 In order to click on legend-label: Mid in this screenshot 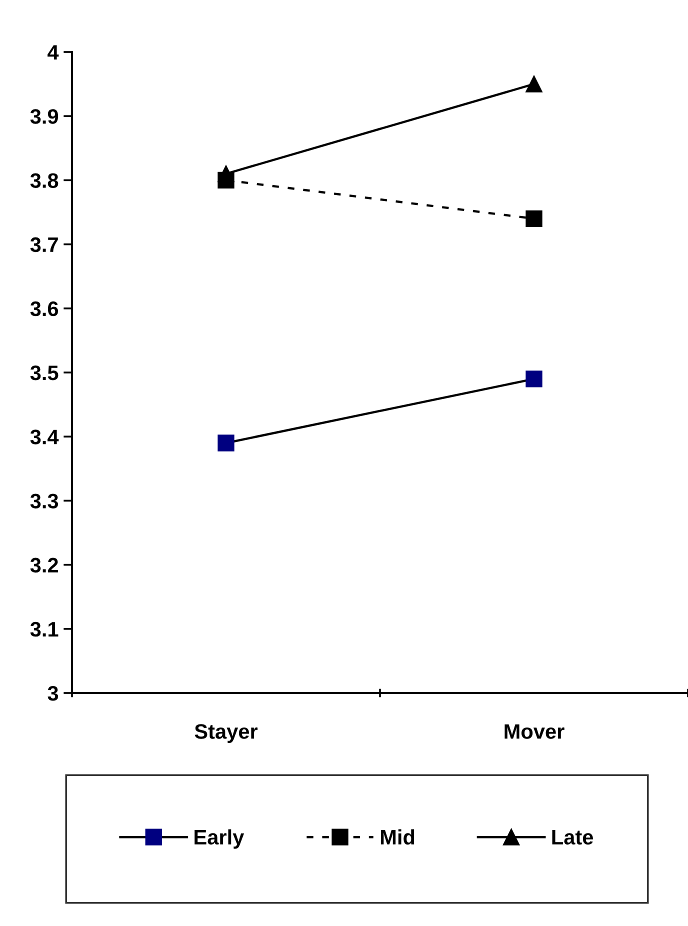, I will do `click(397, 837)`.